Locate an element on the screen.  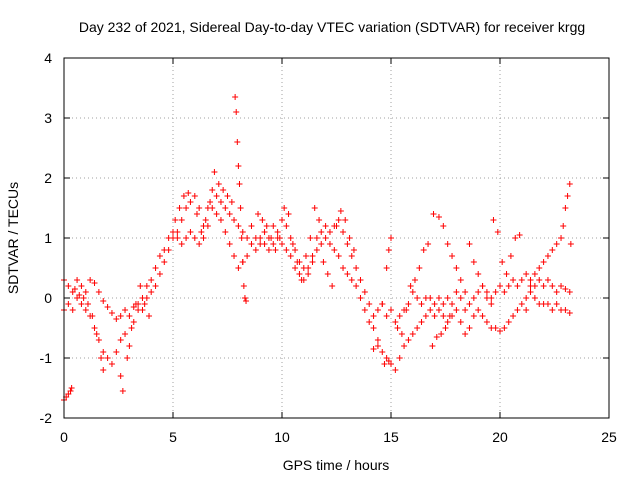
x-tick-label: 25 is located at coordinates (609, 437).